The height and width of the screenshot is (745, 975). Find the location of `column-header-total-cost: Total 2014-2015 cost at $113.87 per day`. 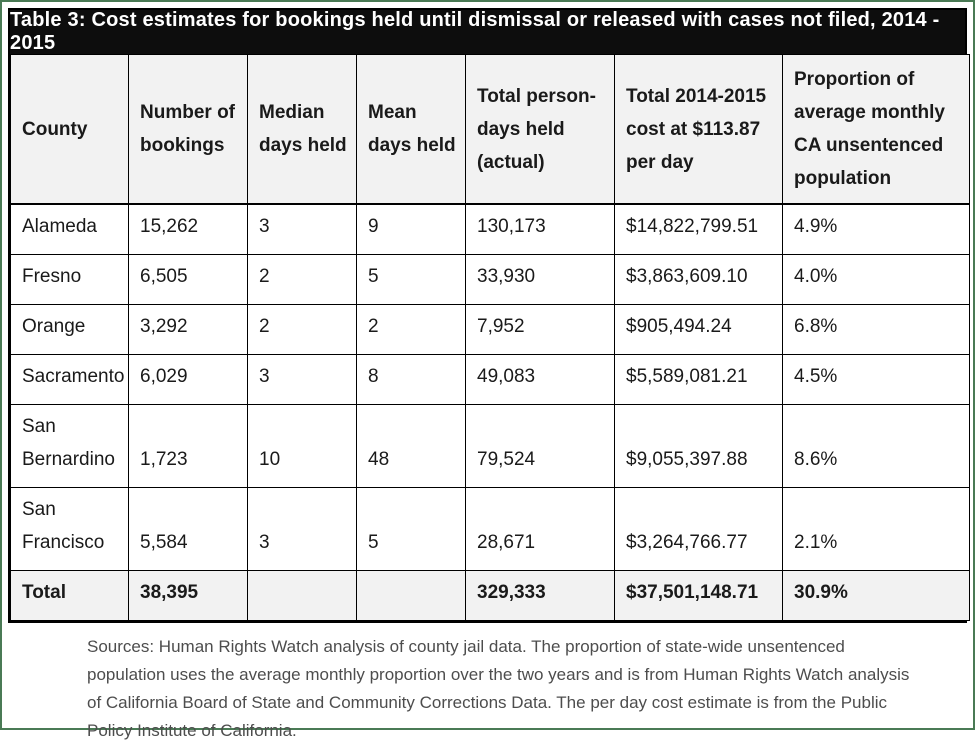

column-header-total-cost: Total 2014-2015 cost at $113.87 per day is located at coordinates (698, 129).